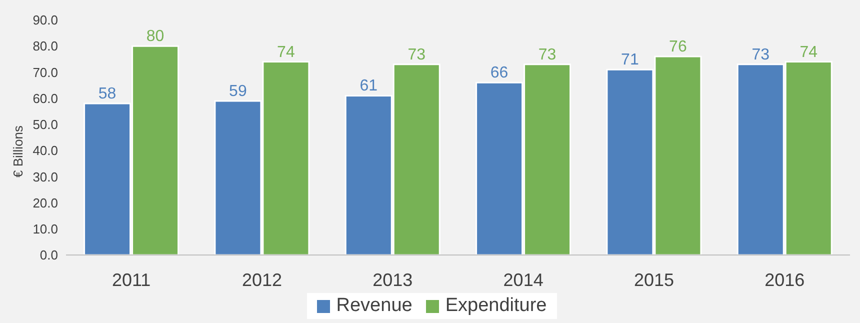  What do you see at coordinates (369, 86) in the screenshot?
I see `data-label: 61` at bounding box center [369, 86].